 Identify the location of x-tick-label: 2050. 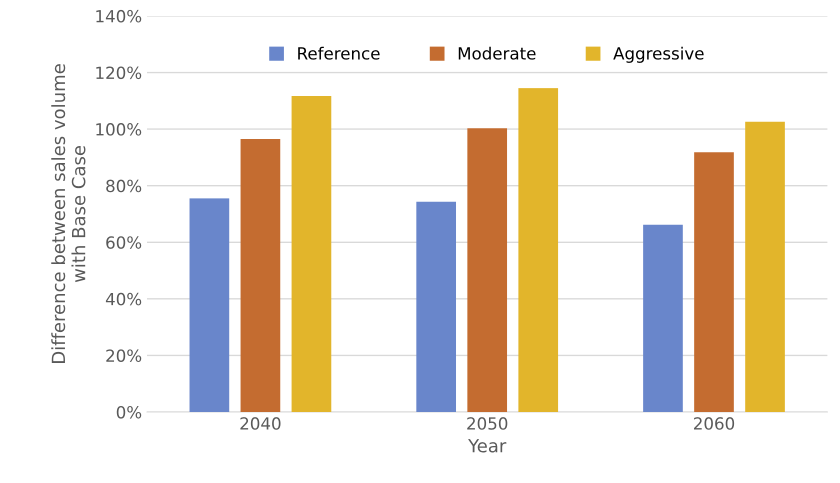
(487, 423).